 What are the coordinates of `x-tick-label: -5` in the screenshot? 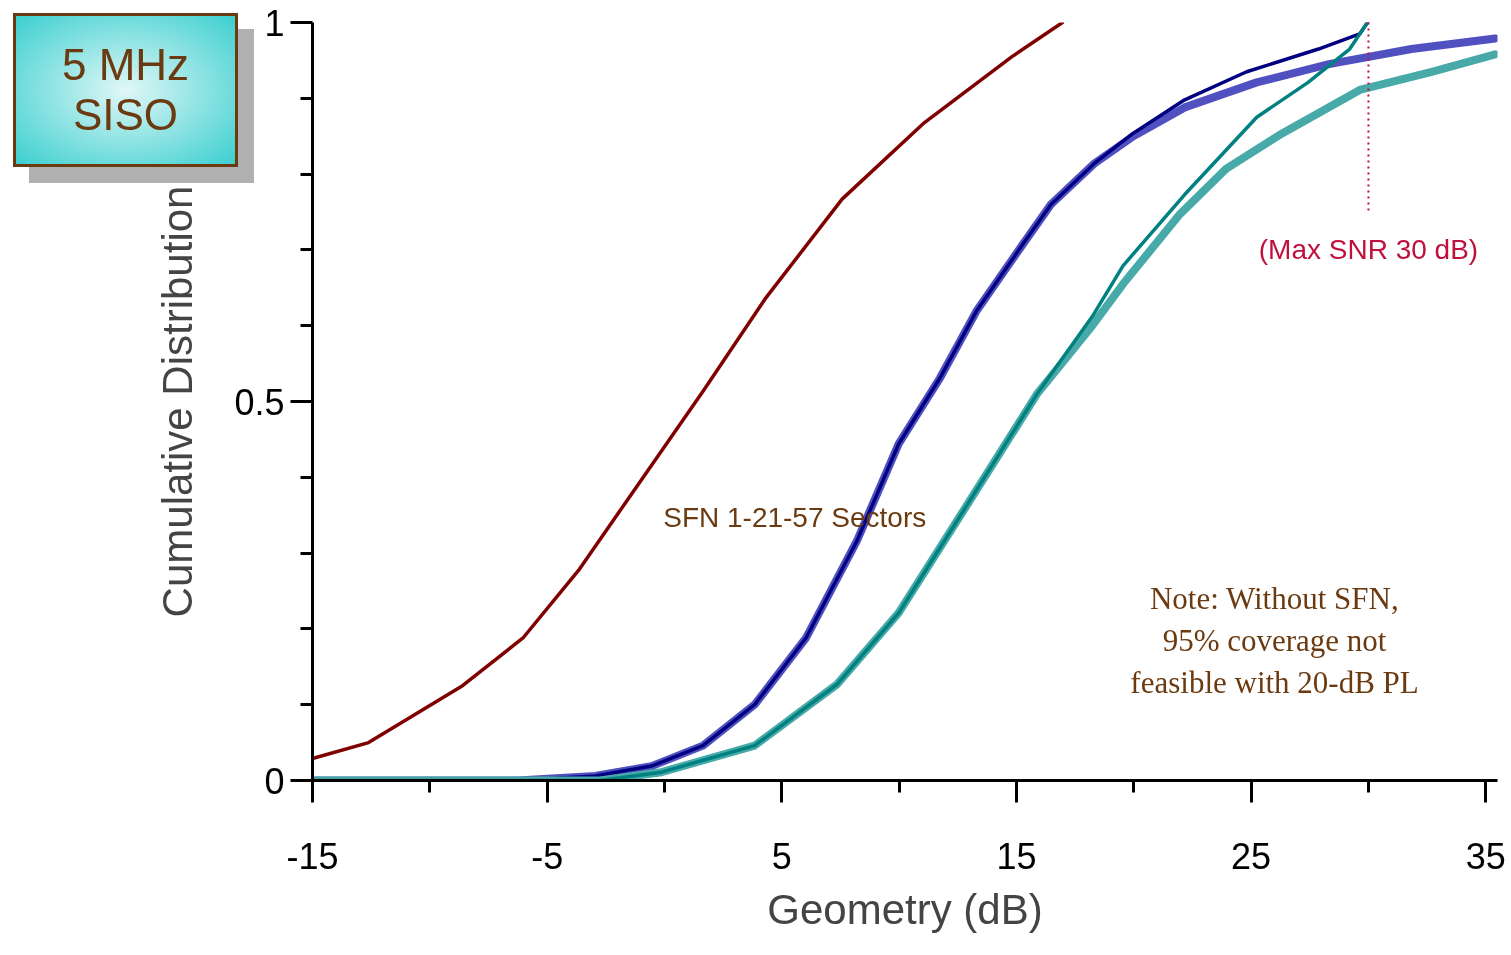 It's located at (547, 856).